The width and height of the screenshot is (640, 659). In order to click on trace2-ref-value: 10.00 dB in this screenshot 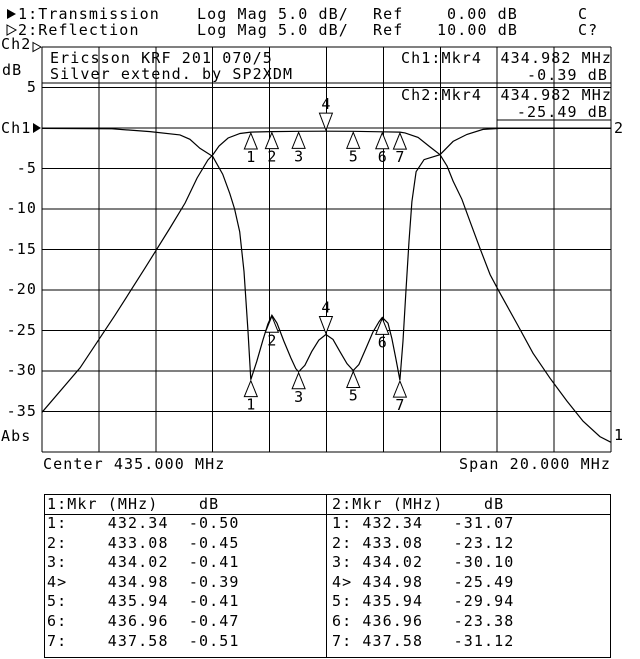, I will do `click(478, 30)`.